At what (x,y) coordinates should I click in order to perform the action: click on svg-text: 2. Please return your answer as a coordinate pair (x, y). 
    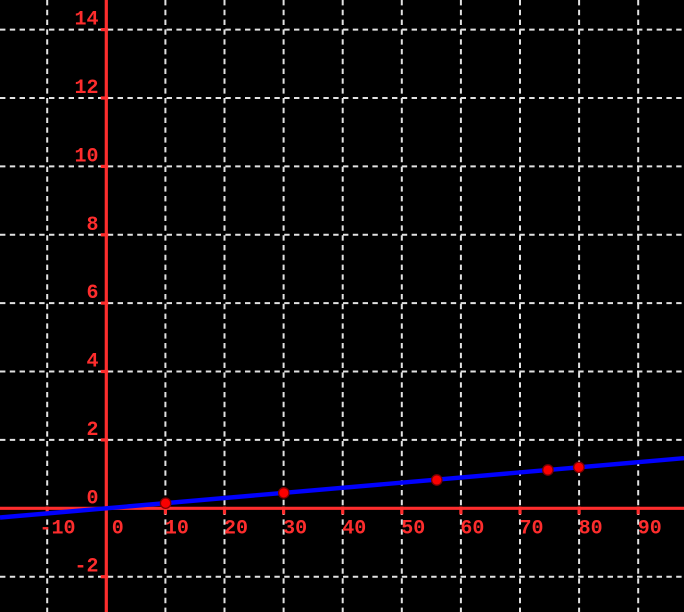
    Looking at the image, I should click on (92, 430).